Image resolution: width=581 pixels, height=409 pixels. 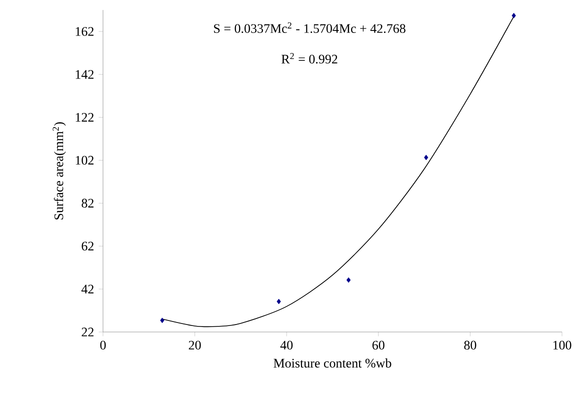 What do you see at coordinates (85, 74) in the screenshot?
I see `y-tick-label: 142` at bounding box center [85, 74].